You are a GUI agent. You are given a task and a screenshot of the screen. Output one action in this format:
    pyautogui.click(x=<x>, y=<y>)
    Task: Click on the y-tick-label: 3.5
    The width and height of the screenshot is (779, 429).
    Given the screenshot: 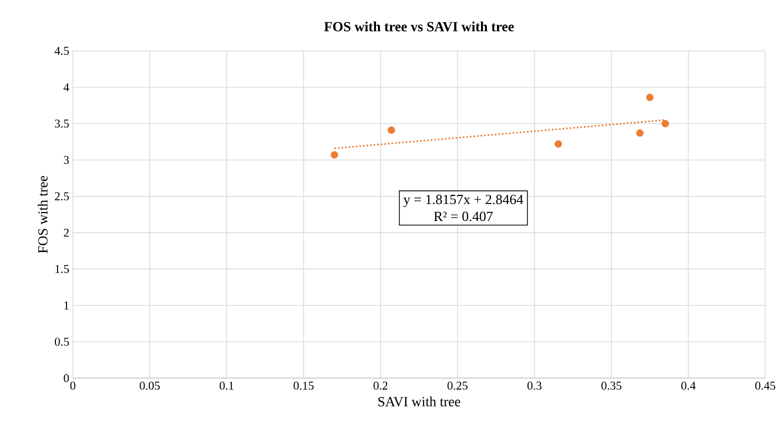 What is the action you would take?
    pyautogui.click(x=61, y=124)
    